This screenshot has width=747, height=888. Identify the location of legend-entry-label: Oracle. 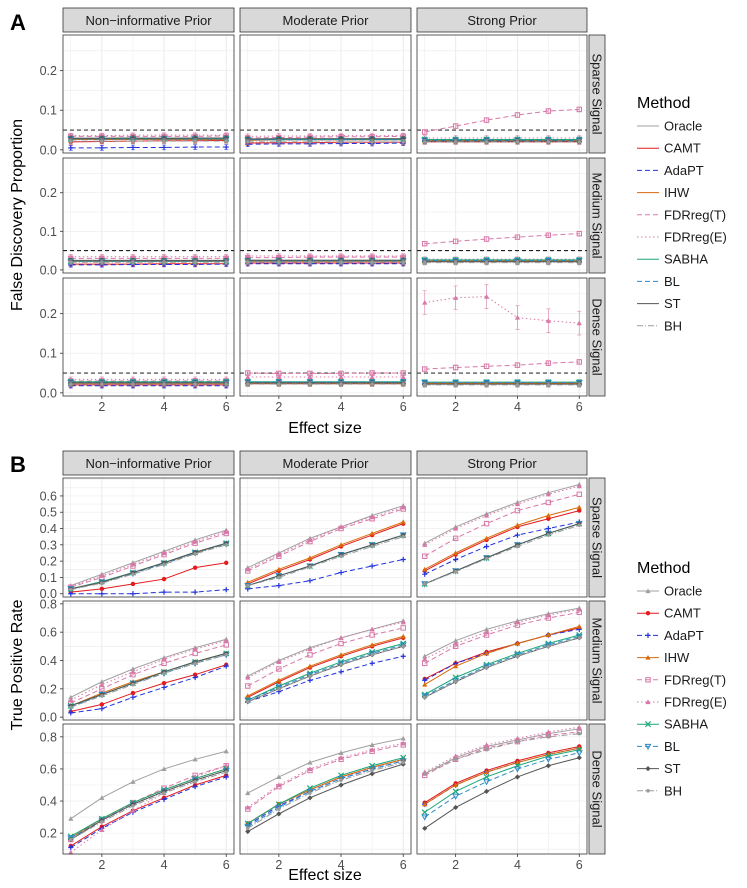
(683, 126).